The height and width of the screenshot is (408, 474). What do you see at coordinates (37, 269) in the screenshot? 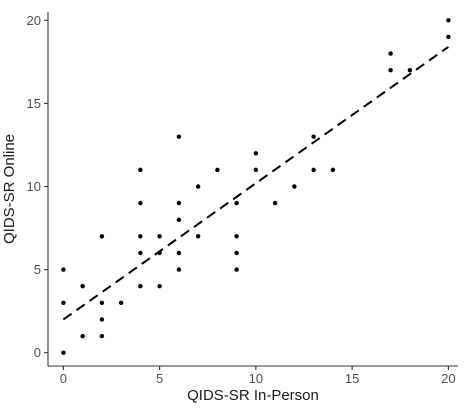
I see `y-tick-label: 5` at bounding box center [37, 269].